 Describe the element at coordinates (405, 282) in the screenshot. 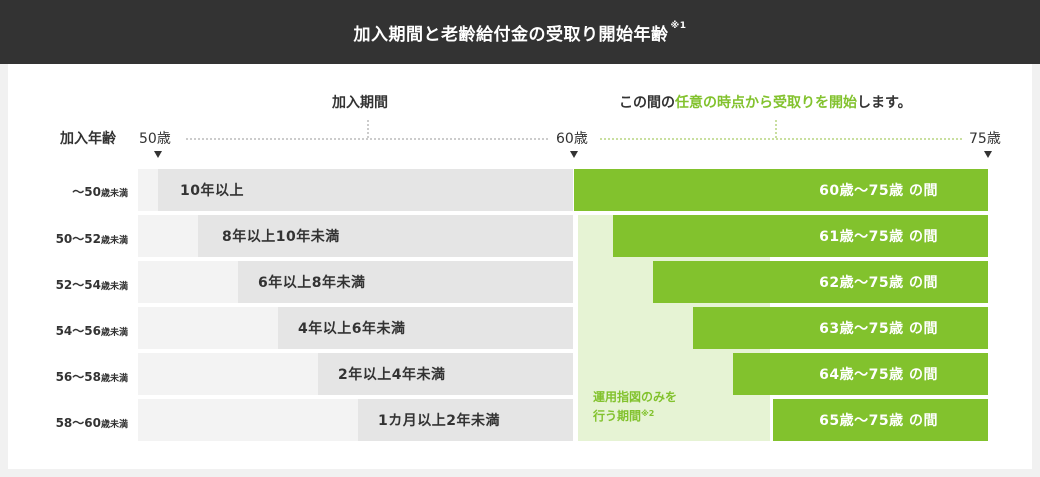

I see `row-period-bar: 6年以上8年未満` at that location.